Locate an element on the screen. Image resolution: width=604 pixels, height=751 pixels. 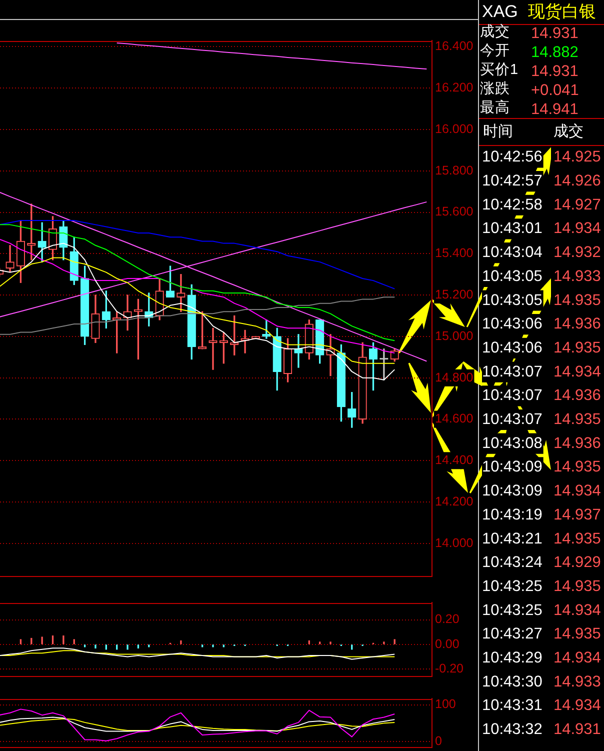
y-tick-label: 10:42:58 is located at coordinates (512, 205).